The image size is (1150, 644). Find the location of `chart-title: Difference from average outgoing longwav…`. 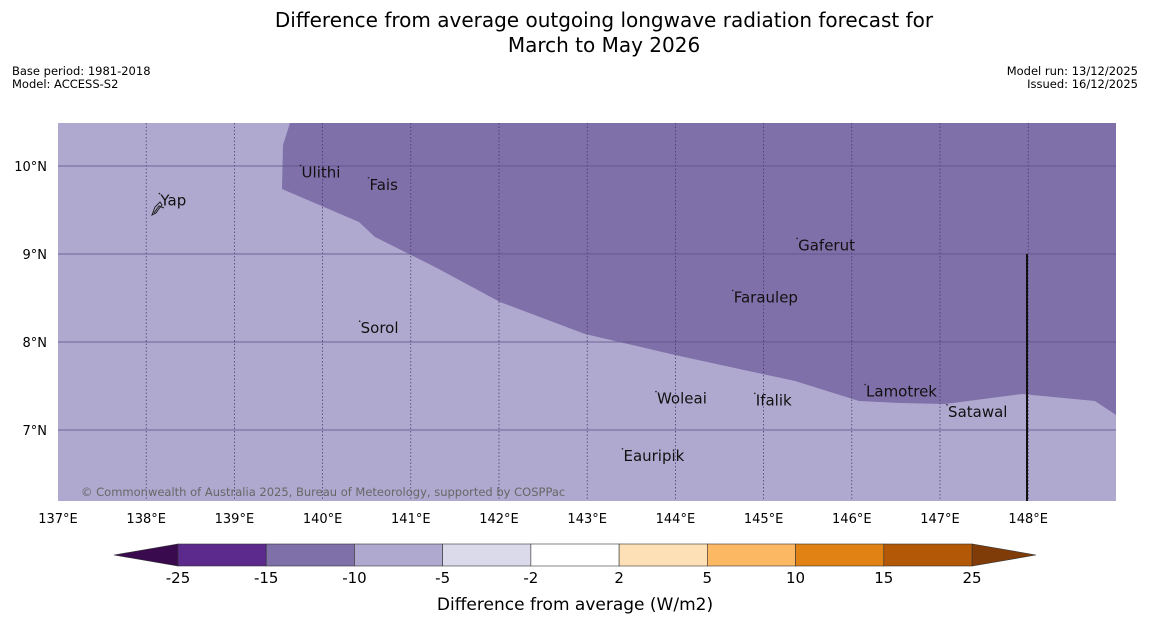

chart-title: Difference from average outgoing longwav… is located at coordinates (575, 33).